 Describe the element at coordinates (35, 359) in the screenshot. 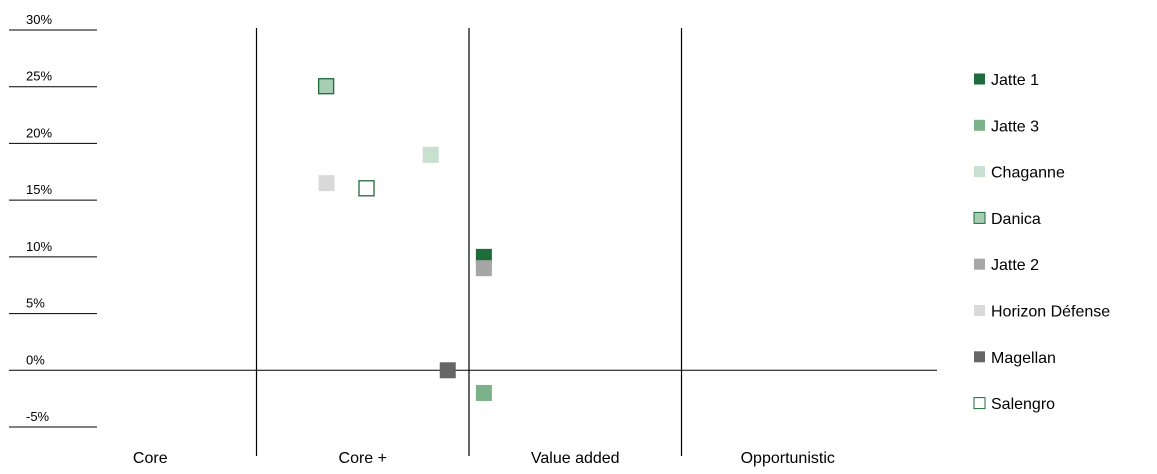

I see `y-tick-label: 0%` at that location.